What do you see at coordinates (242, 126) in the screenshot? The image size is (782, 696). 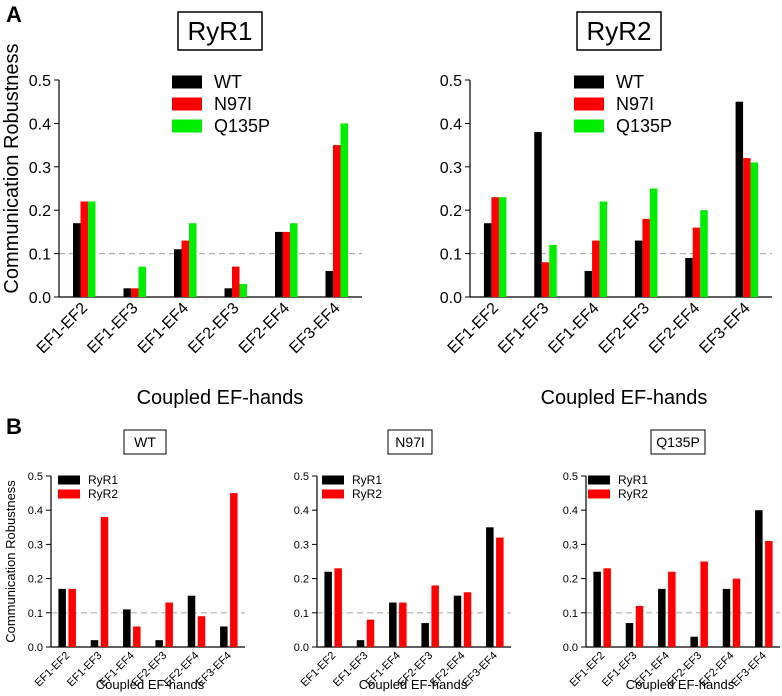 I see `legend-label-q135p: Q135P` at bounding box center [242, 126].